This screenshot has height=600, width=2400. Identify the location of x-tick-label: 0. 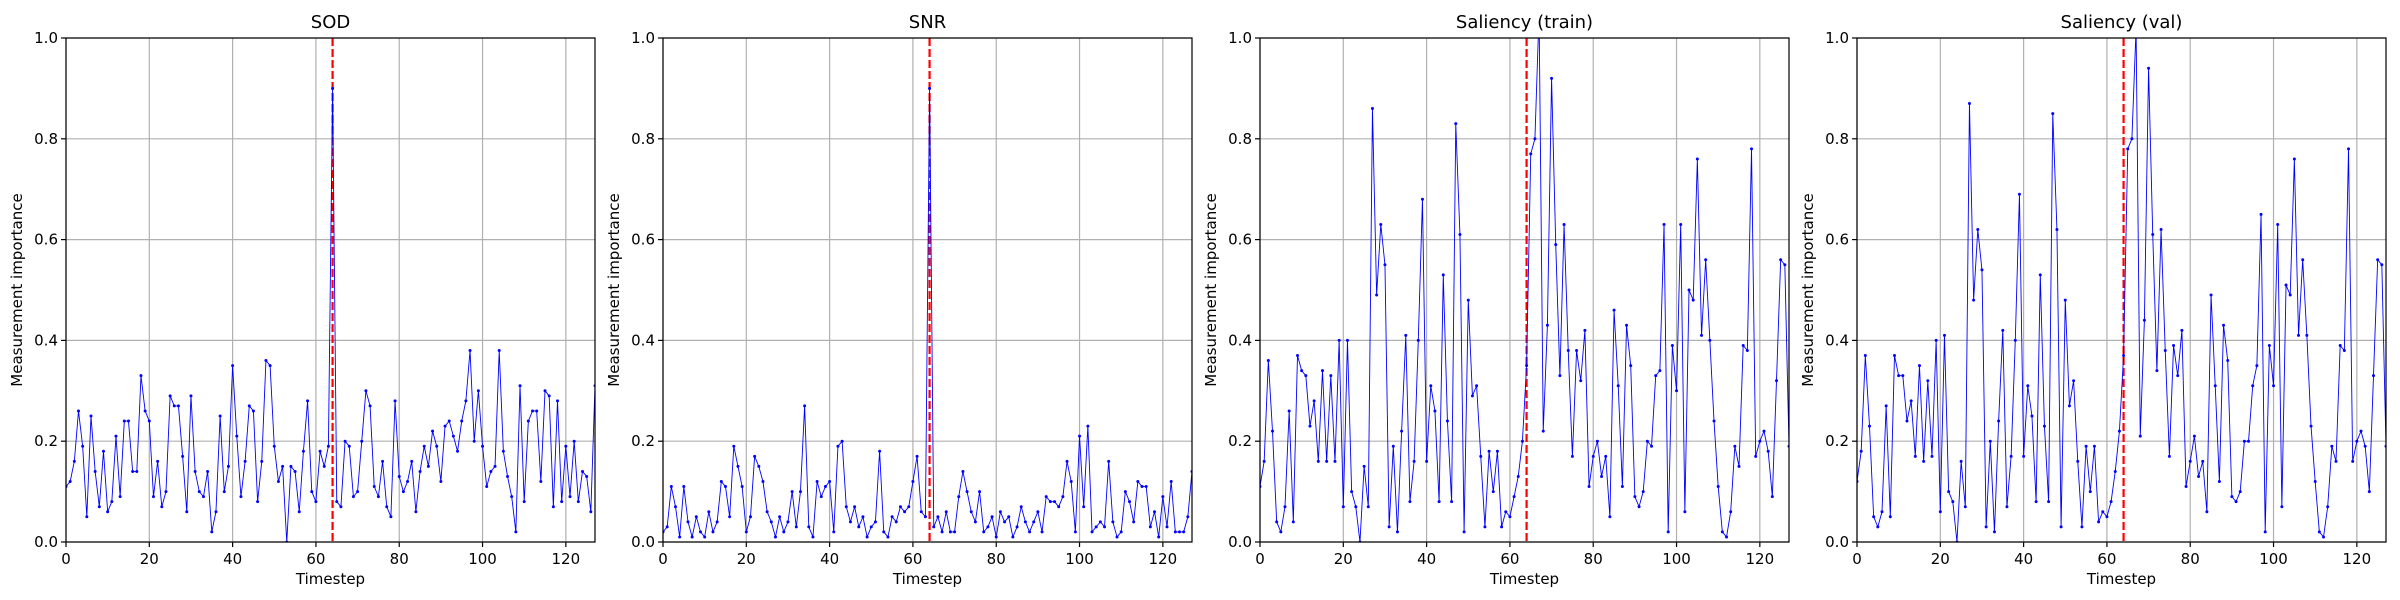
(663, 559).